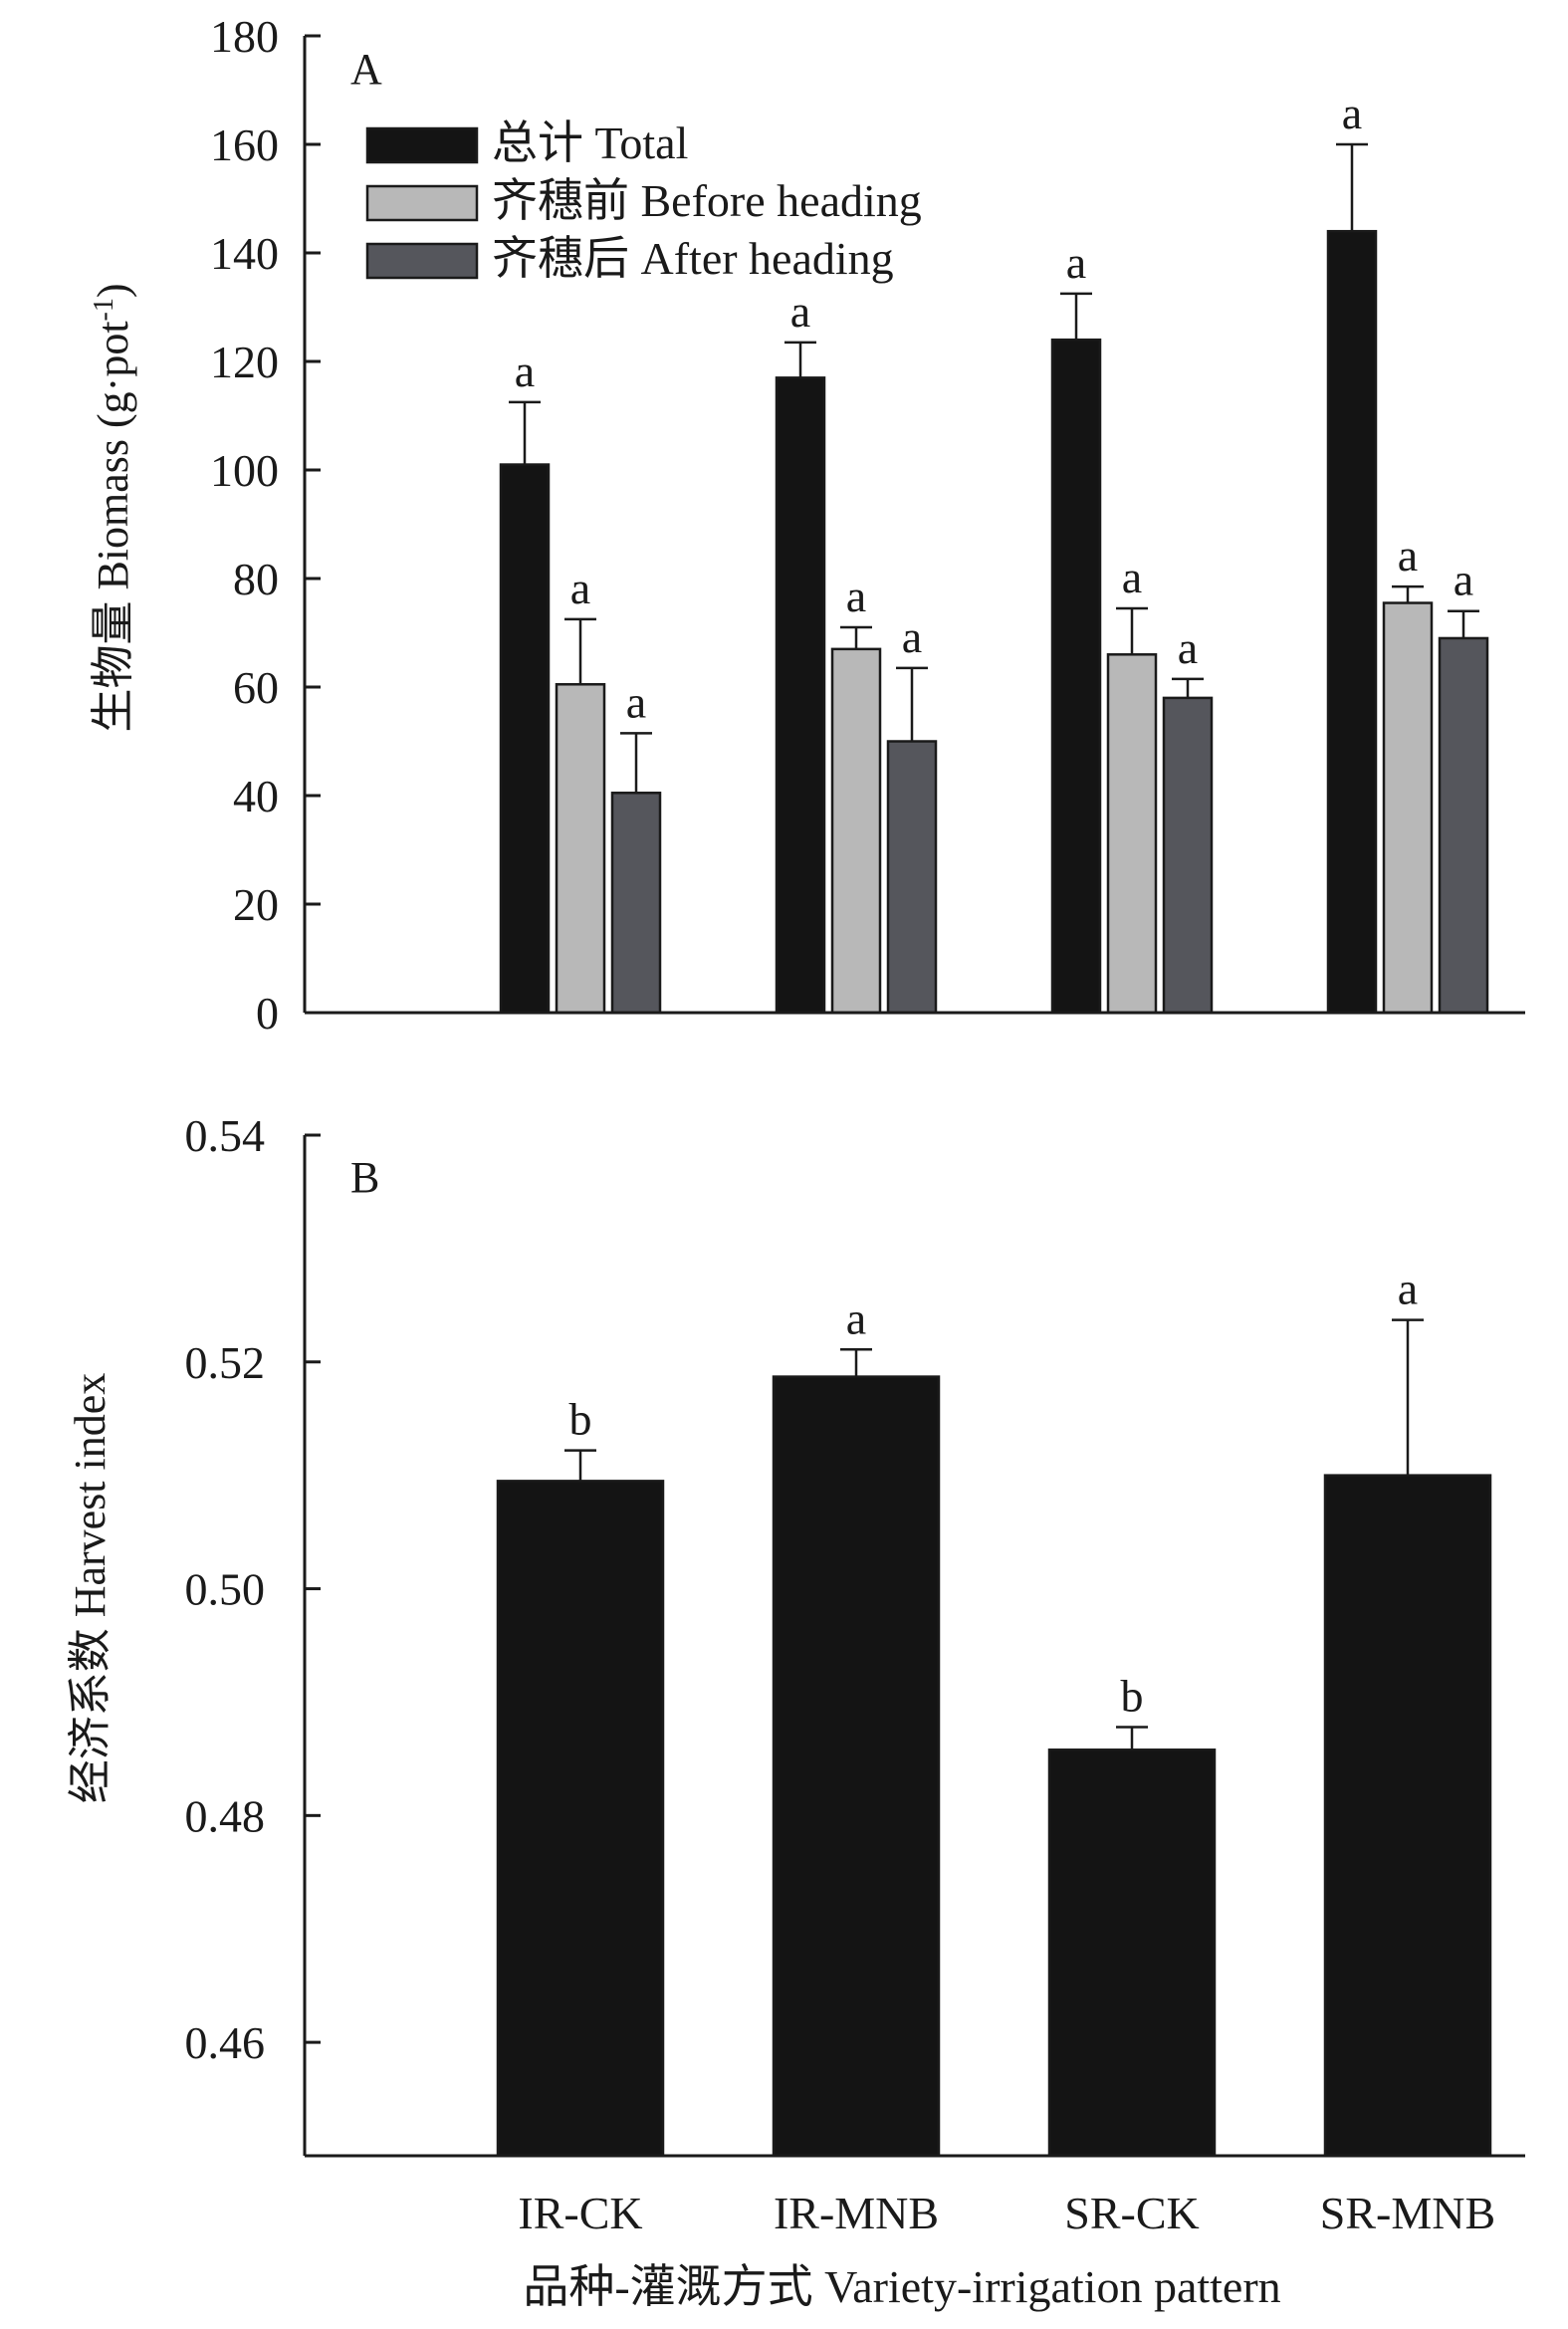 The height and width of the screenshot is (2329, 1568). What do you see at coordinates (580, 2213) in the screenshot?
I see `x-tick-label: IR-CK` at bounding box center [580, 2213].